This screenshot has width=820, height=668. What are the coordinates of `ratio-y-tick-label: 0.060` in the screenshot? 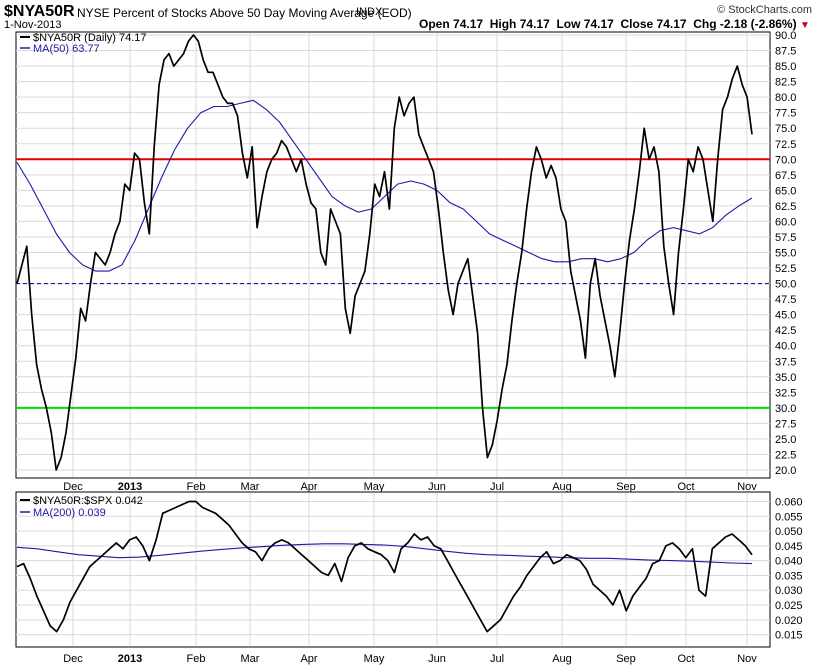 It's located at (789, 502).